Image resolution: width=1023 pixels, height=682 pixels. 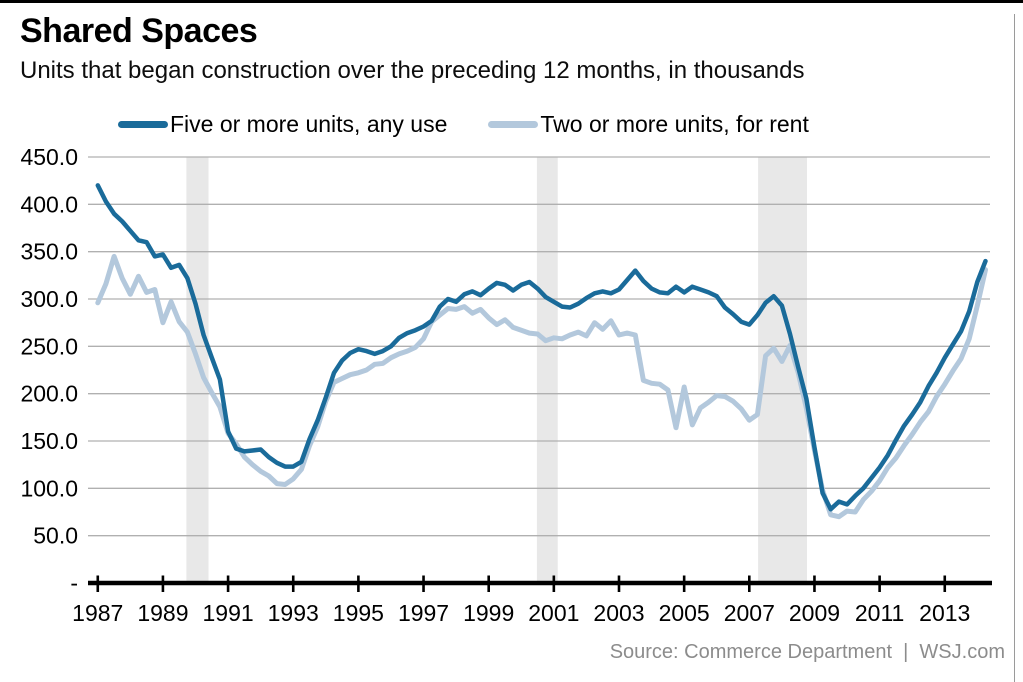 I want to click on x-tick-label: 1987, so click(x=97, y=613).